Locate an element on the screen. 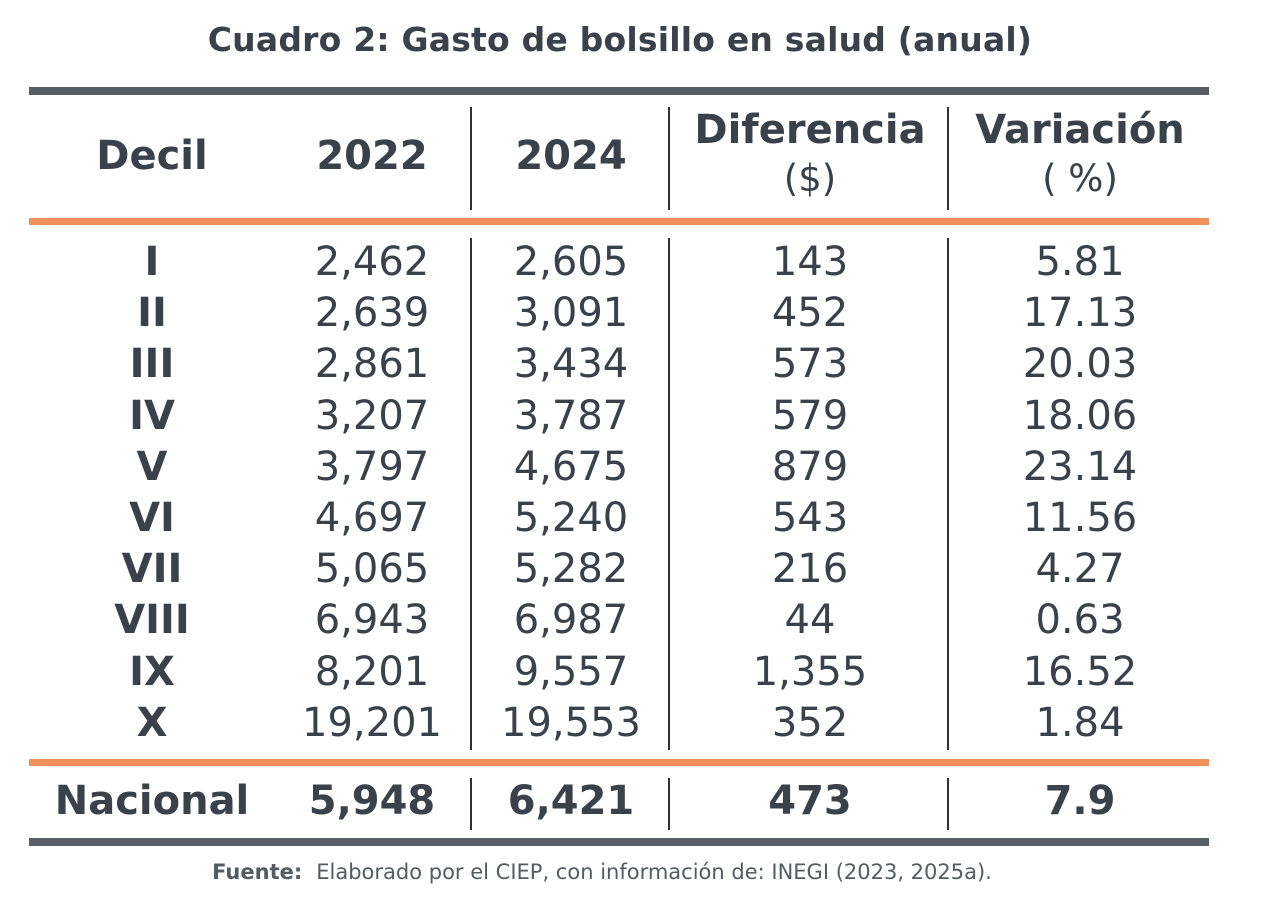  total-label: Nacional is located at coordinates (152, 801).